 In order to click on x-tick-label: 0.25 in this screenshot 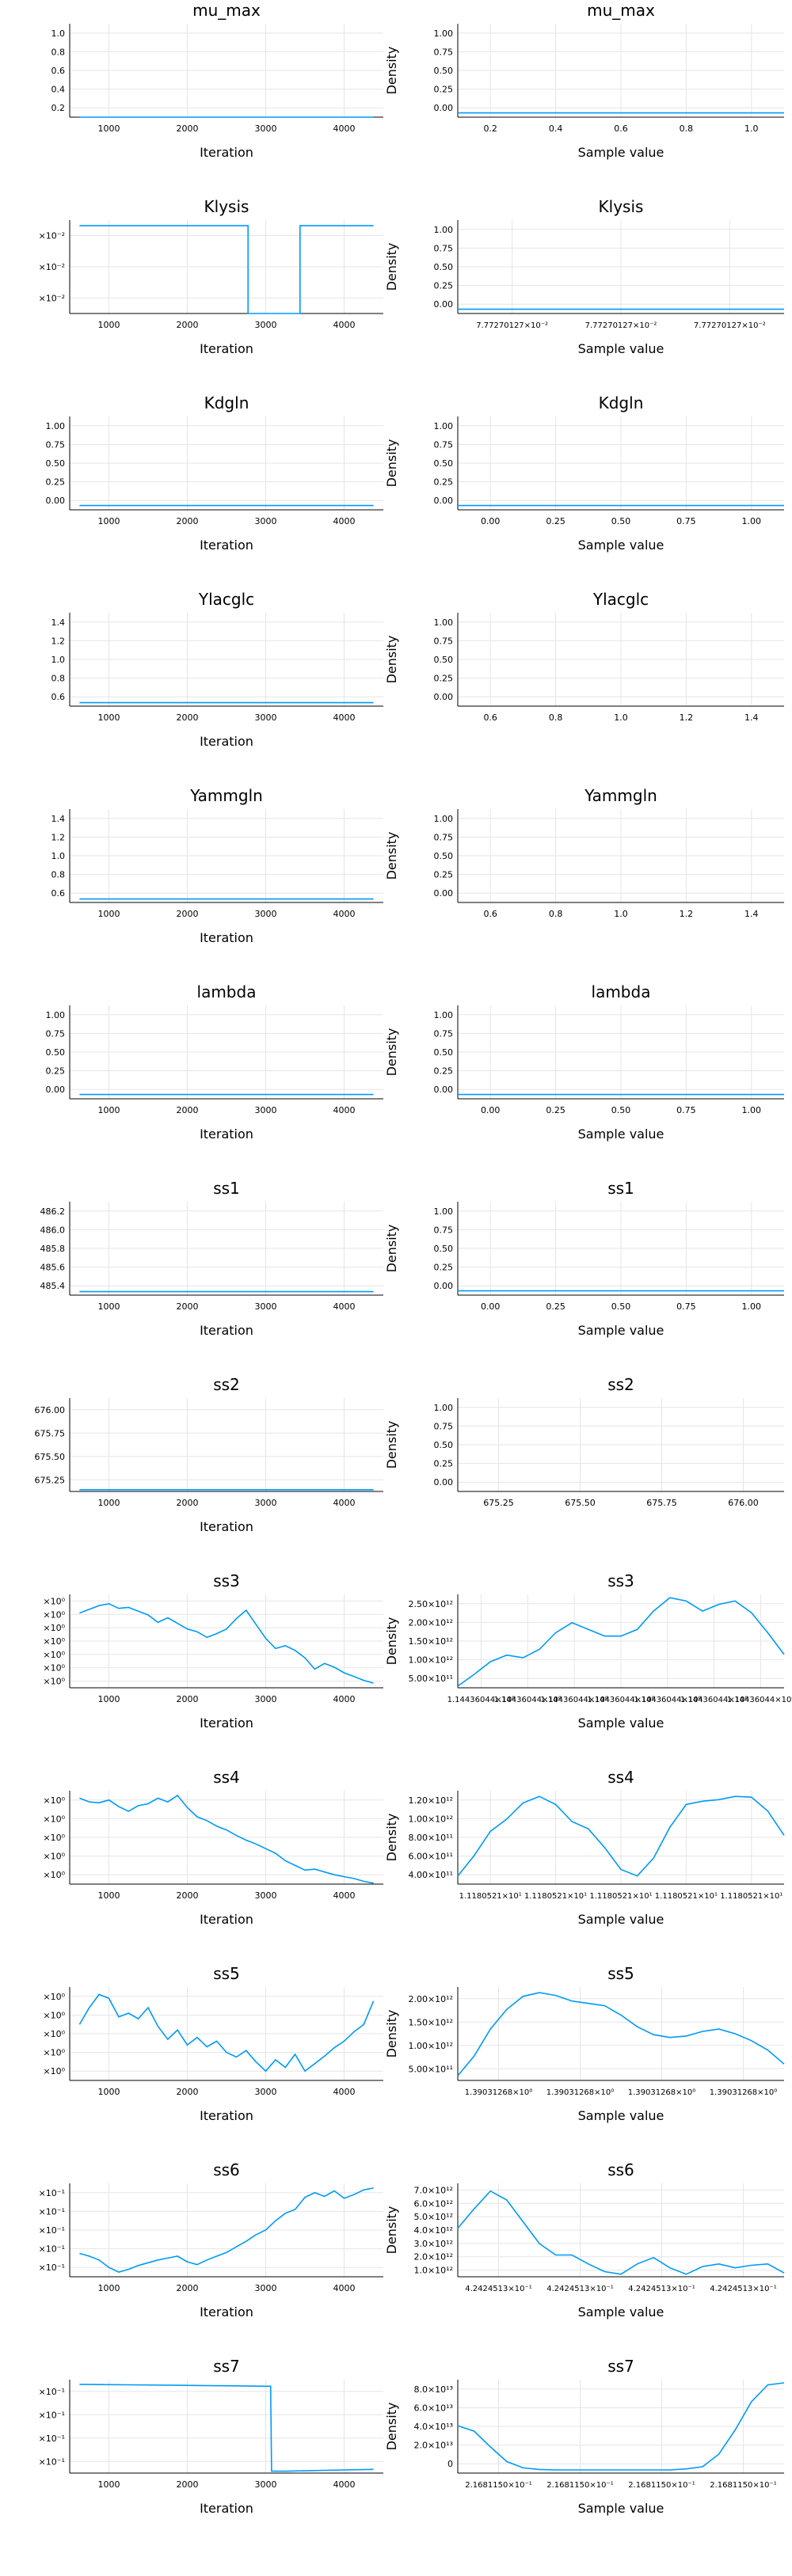, I will do `click(555, 521)`.